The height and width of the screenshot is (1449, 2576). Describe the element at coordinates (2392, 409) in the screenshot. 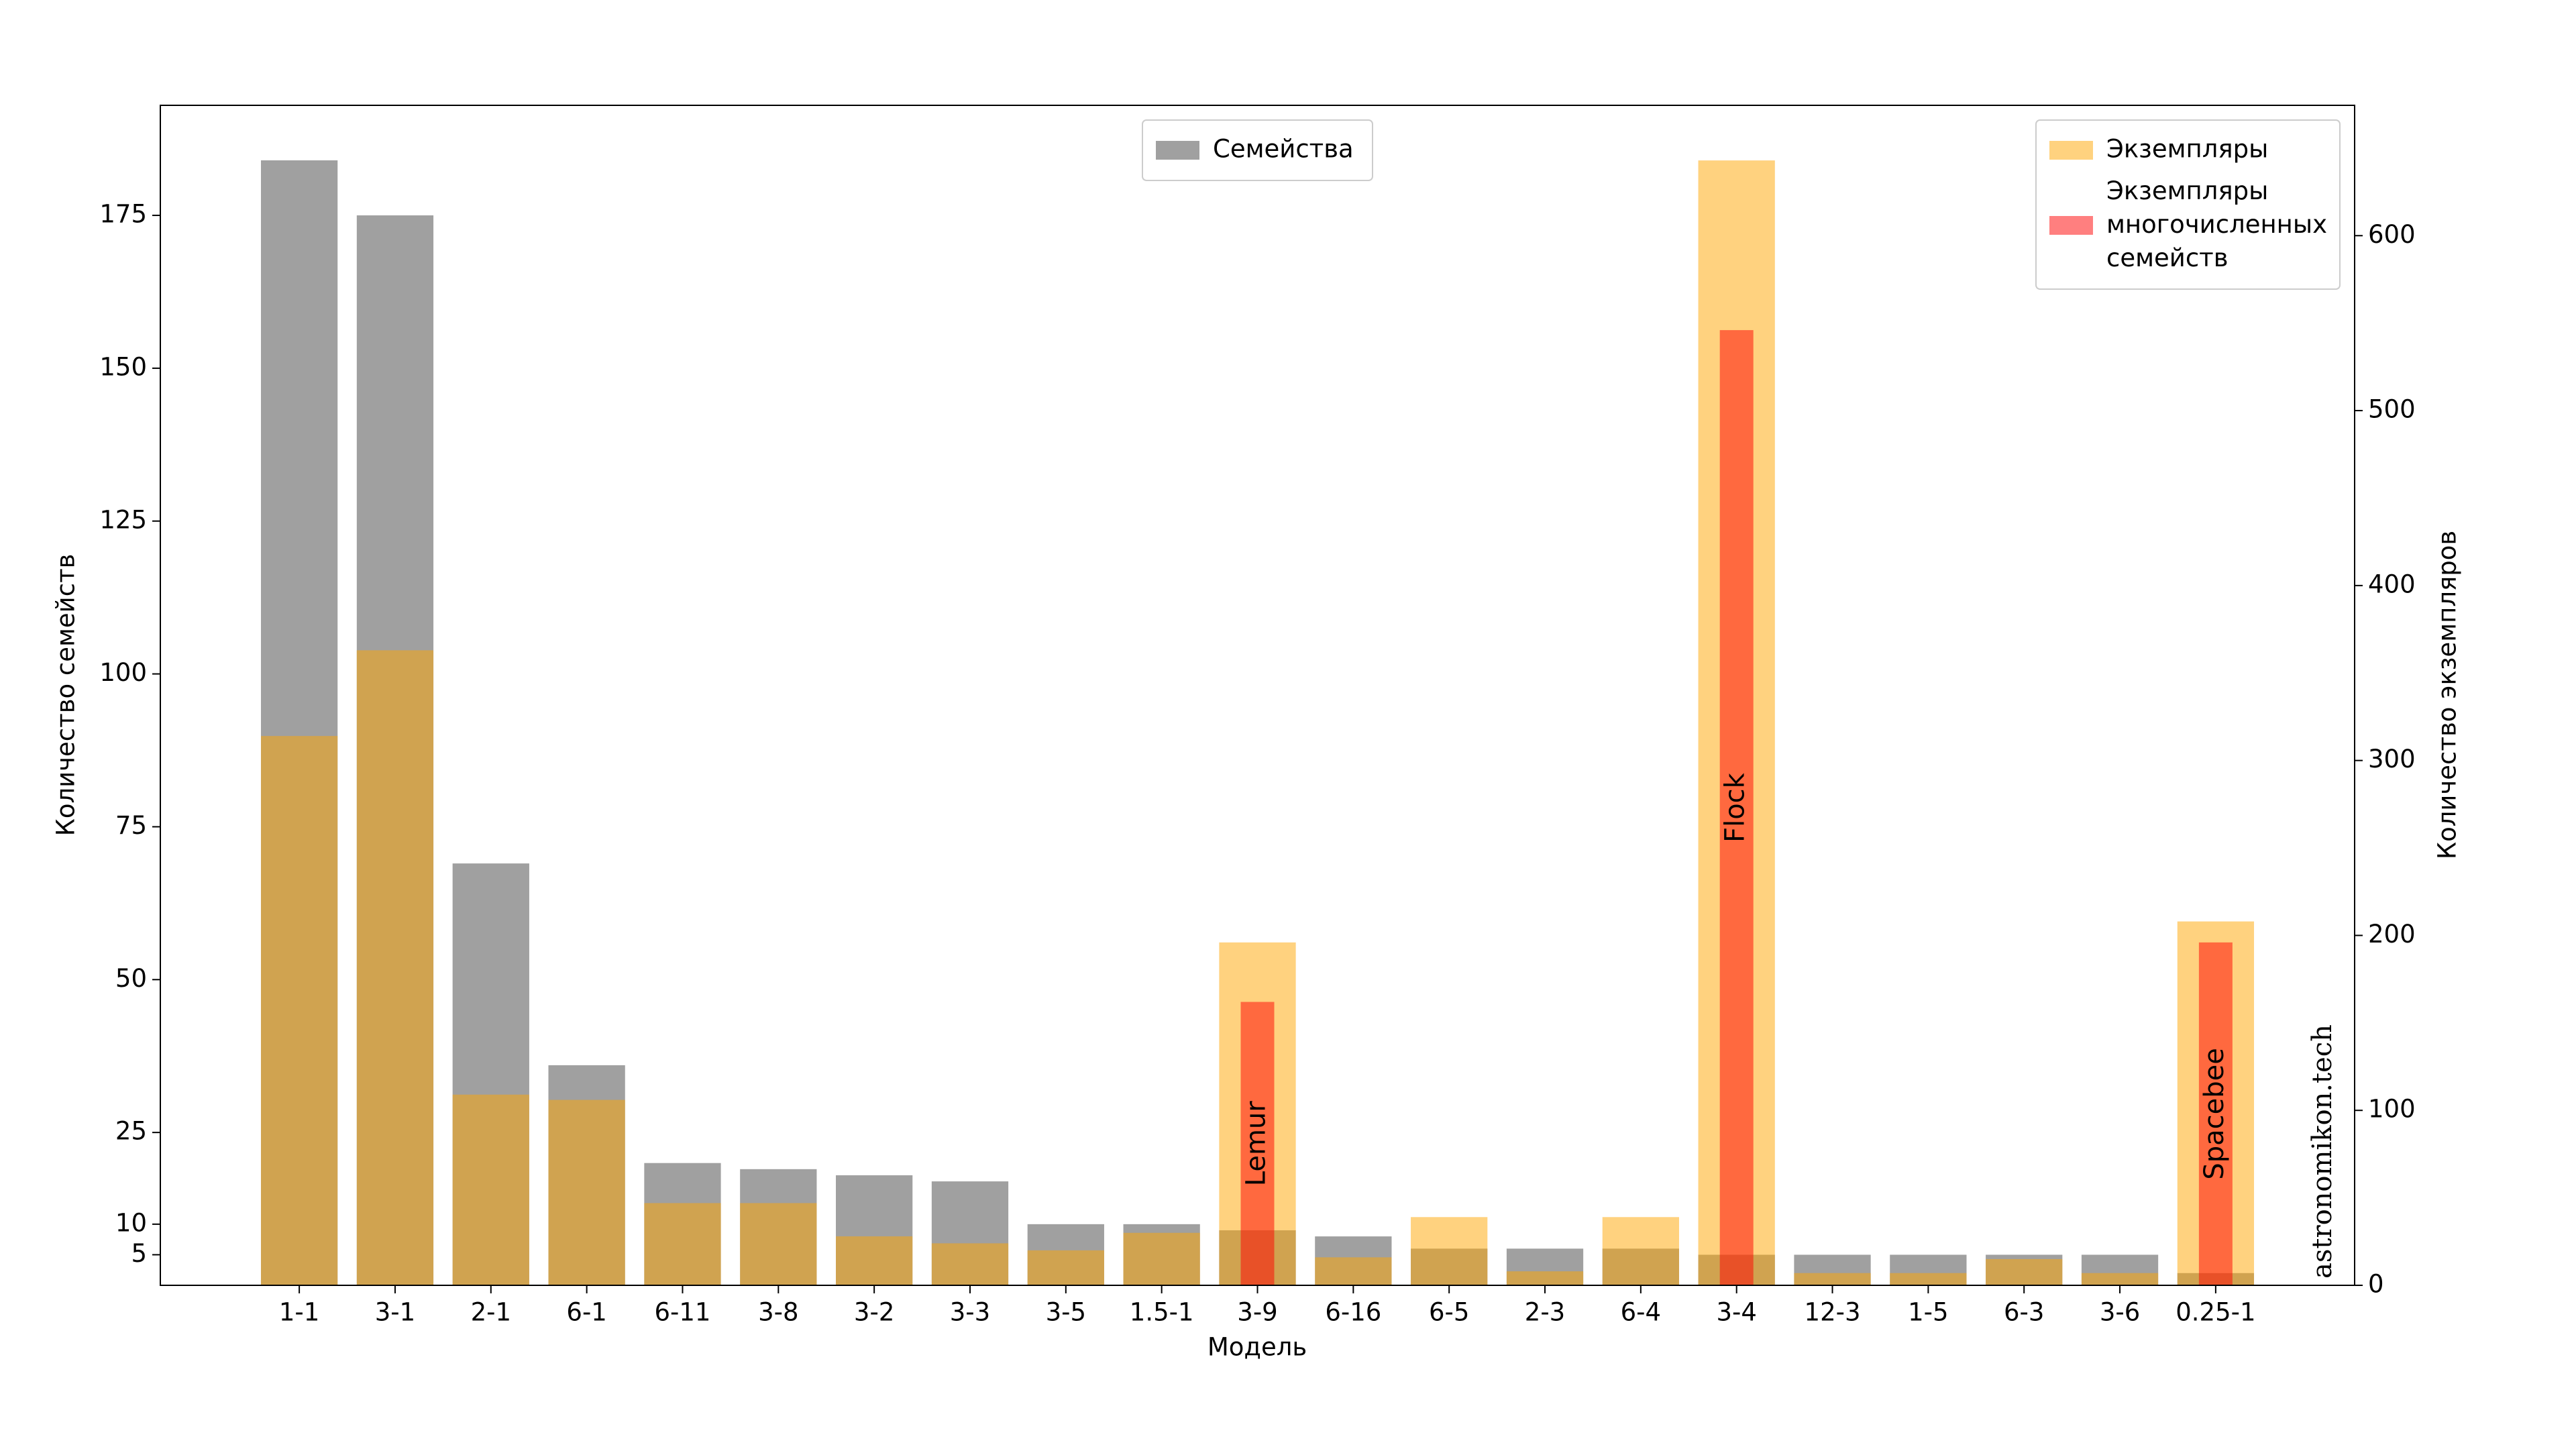

I see `y2-tick-label: 500` at that location.